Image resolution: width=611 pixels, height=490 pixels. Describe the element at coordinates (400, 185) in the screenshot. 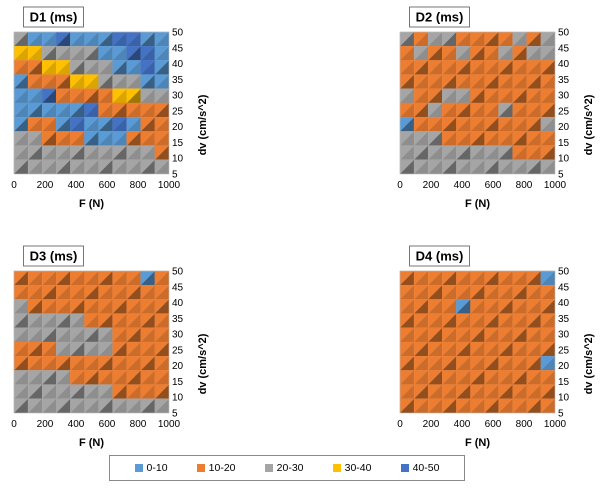

I see `x-tick-label: 0` at that location.